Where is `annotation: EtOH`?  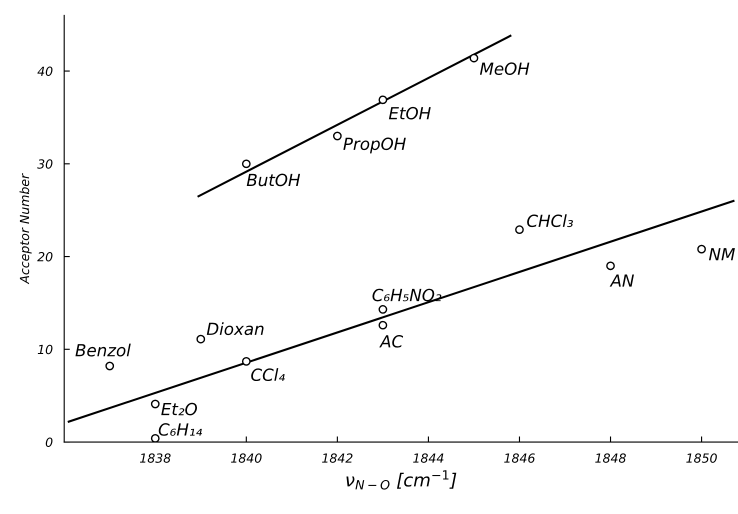
annotation: EtOH is located at coordinates (409, 113).